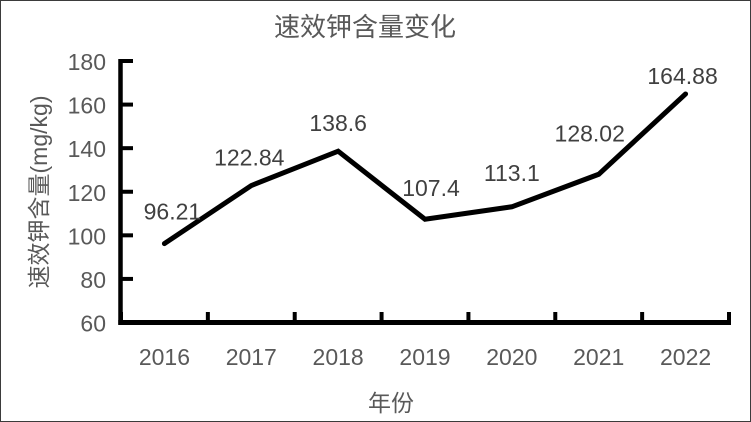 Image resolution: width=751 pixels, height=422 pixels. What do you see at coordinates (87, 193) in the screenshot?
I see `y-tick-label: 120` at bounding box center [87, 193].